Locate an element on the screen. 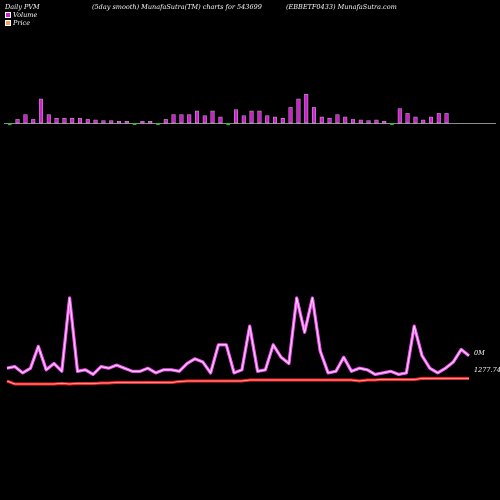  price-axis-label: 1277.74 is located at coordinates (487, 370).